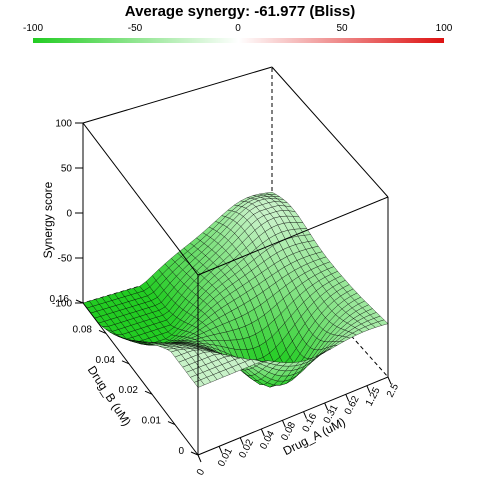 The height and width of the screenshot is (480, 480). I want to click on drug-a-tick-label: 0.02, so click(246, 448).